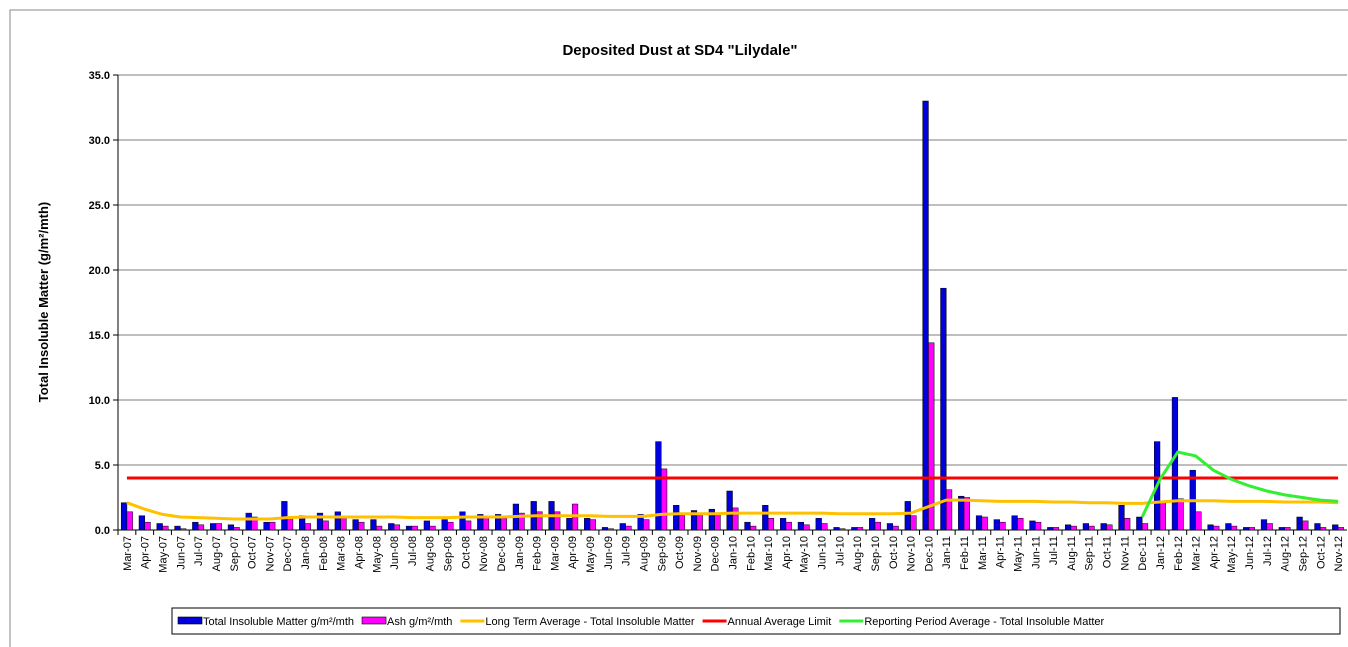 This screenshot has height=647, width=1348. I want to click on x-tick-label: Aug-12, so click(1286, 553).